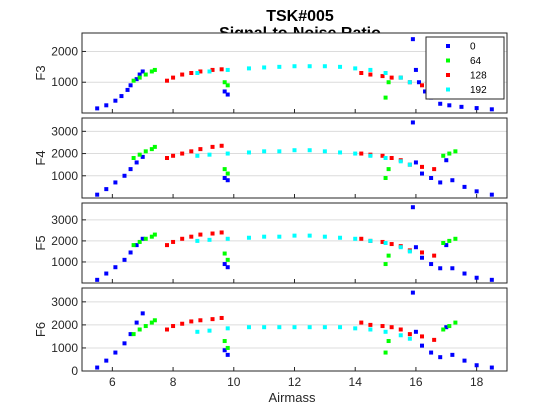 This screenshot has height=420, width=560. I want to click on y-tick-label: 2000, so click(64, 325).